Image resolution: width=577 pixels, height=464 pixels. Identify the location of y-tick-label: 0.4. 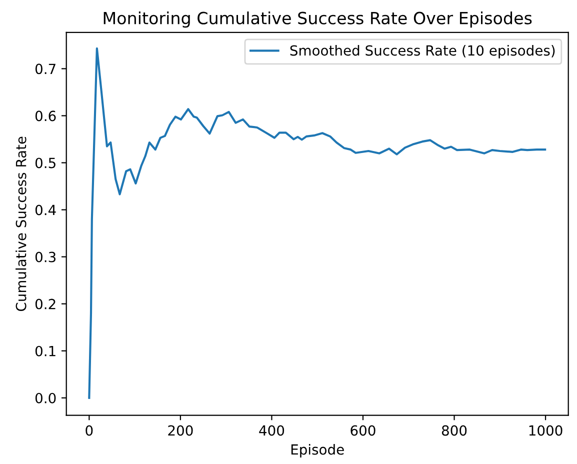
(45, 210).